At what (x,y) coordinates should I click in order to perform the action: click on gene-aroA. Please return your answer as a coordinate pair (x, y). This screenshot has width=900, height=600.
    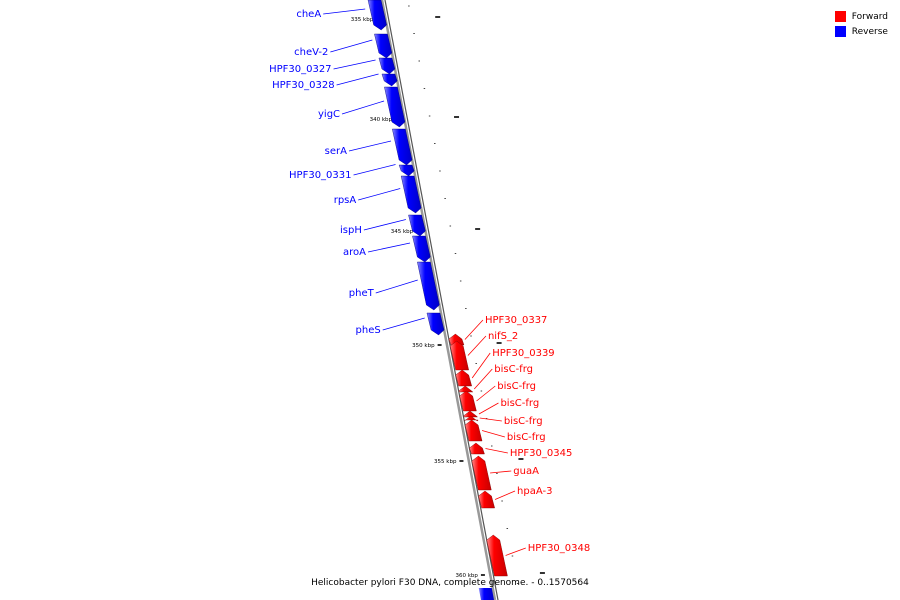
    Looking at the image, I should click on (421, 249).